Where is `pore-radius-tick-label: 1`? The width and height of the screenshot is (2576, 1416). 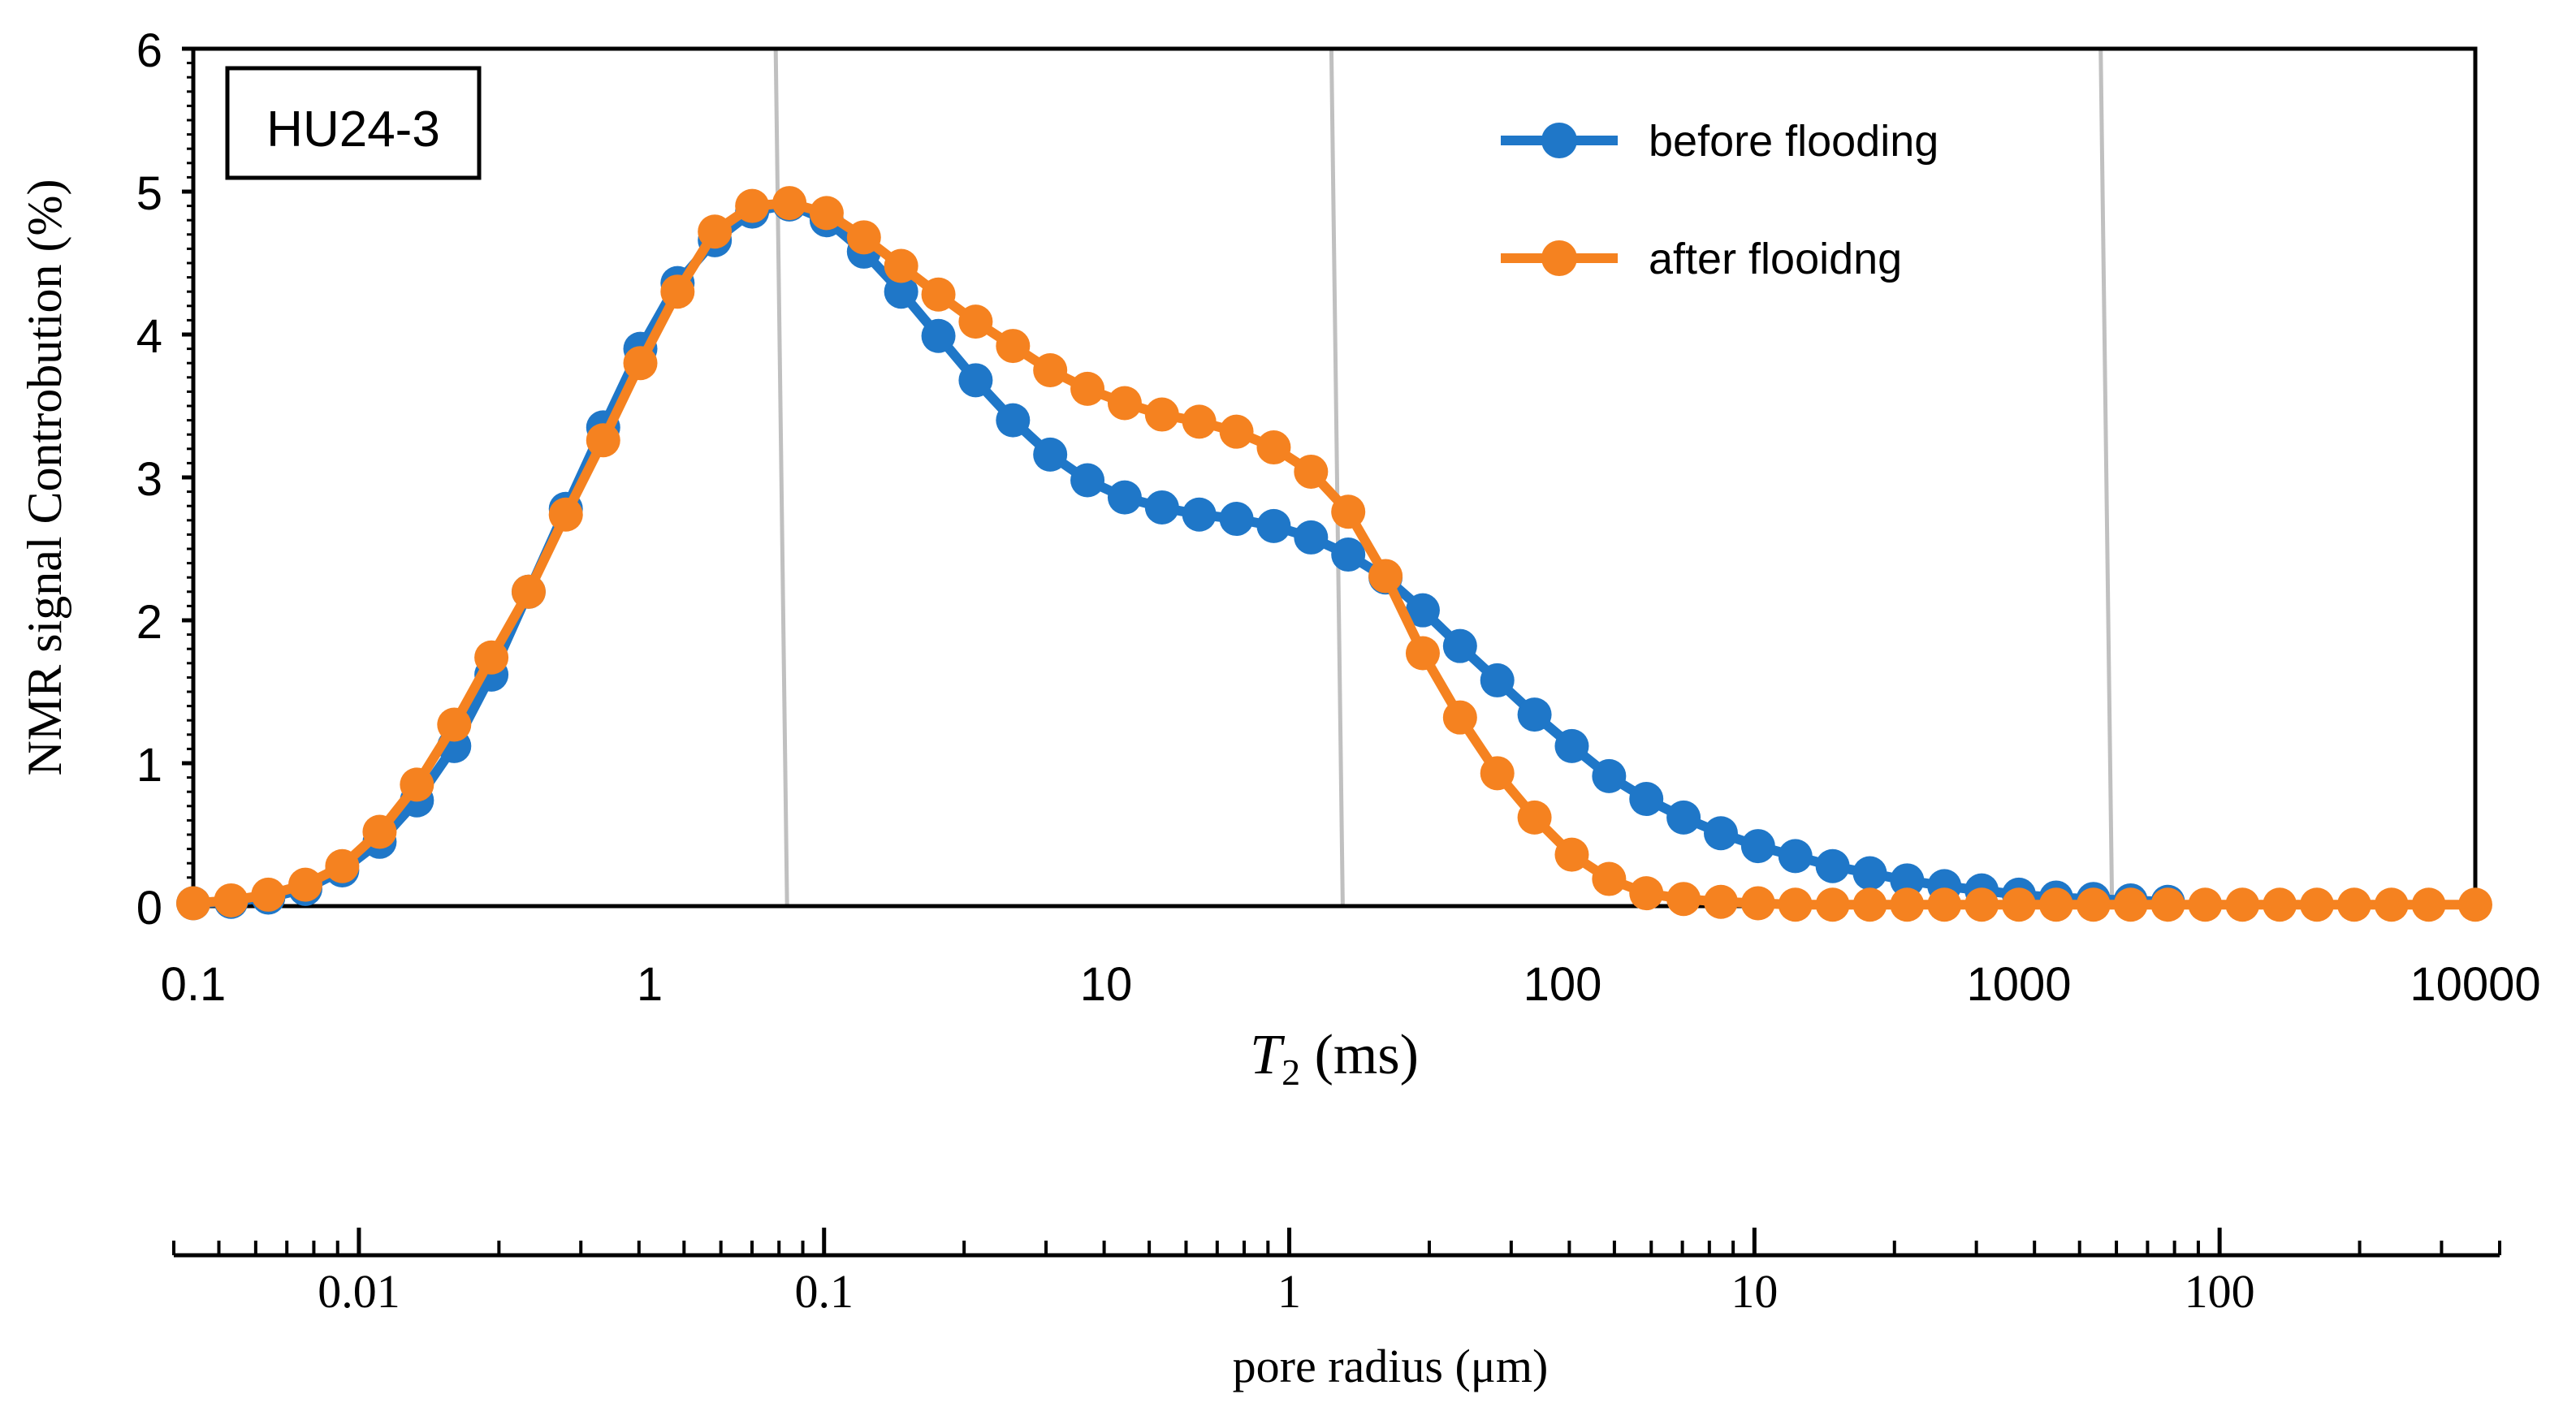
pore-radius-tick-label: 1 is located at coordinates (1289, 1291).